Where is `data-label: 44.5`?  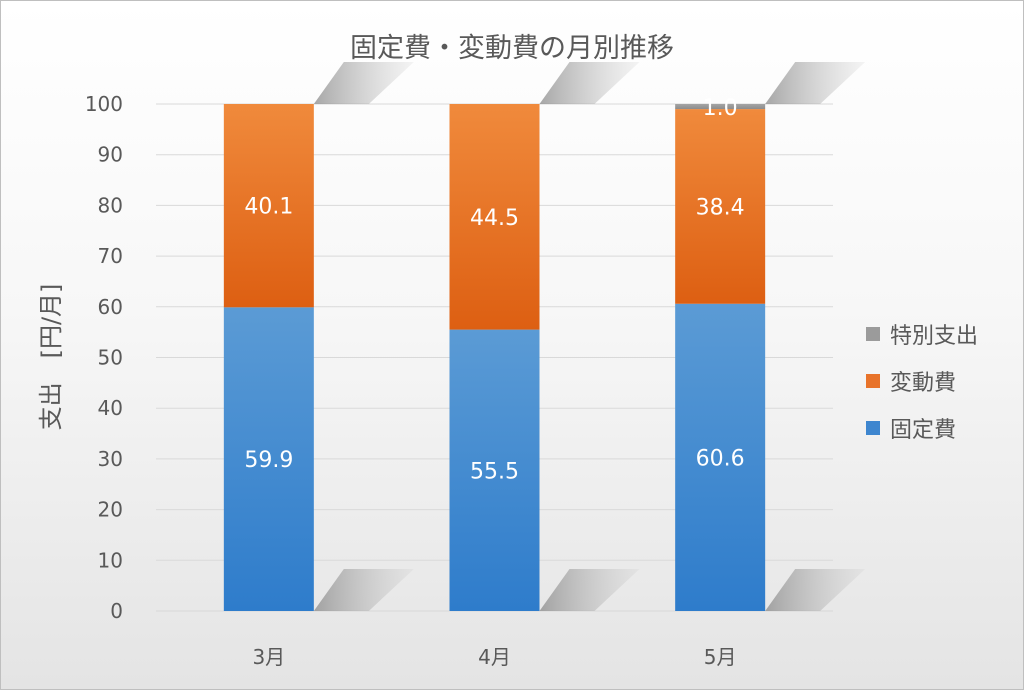
data-label: 44.5 is located at coordinates (494, 218).